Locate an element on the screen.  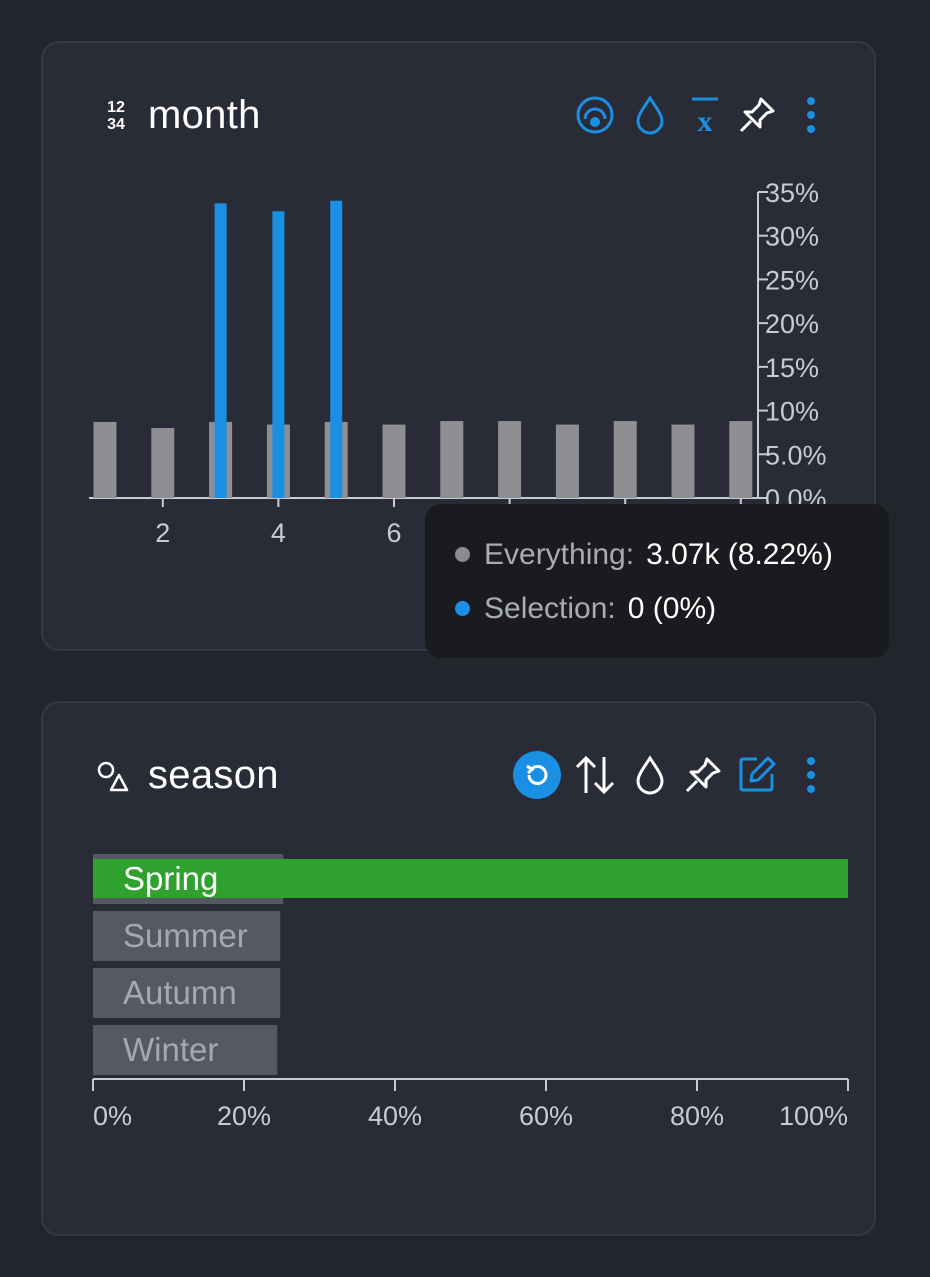
selection-dot is located at coordinates (462, 608).